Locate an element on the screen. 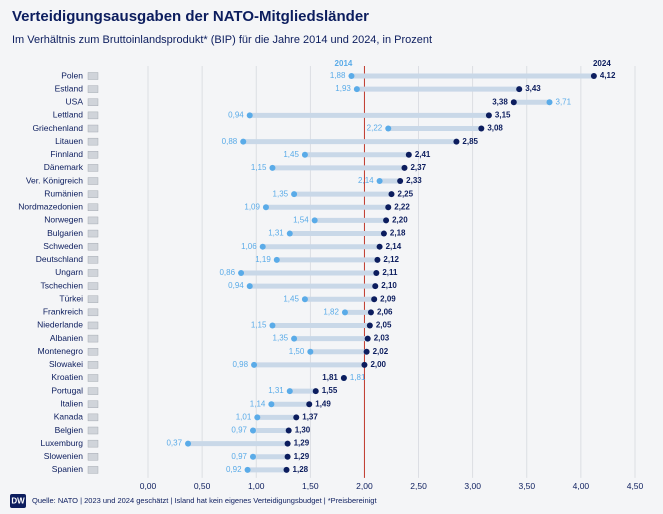  value-label-2014: 1,54 is located at coordinates (301, 220).